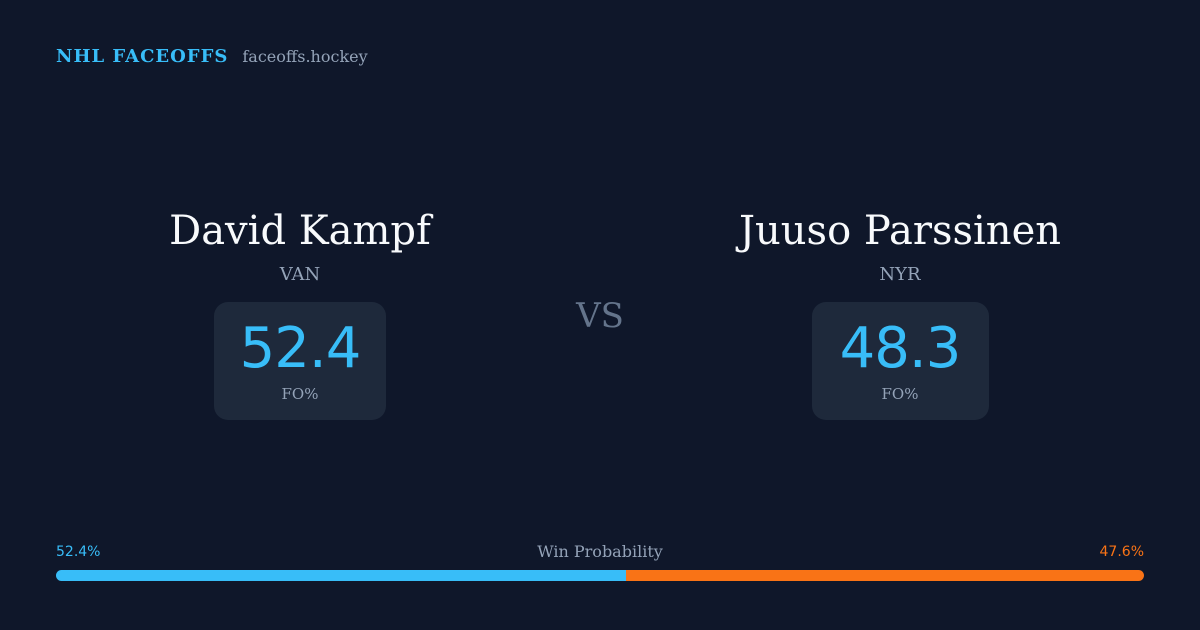 This screenshot has height=630, width=1200. What do you see at coordinates (885, 575) in the screenshot?
I see `win-probability-right-fill` at bounding box center [885, 575].